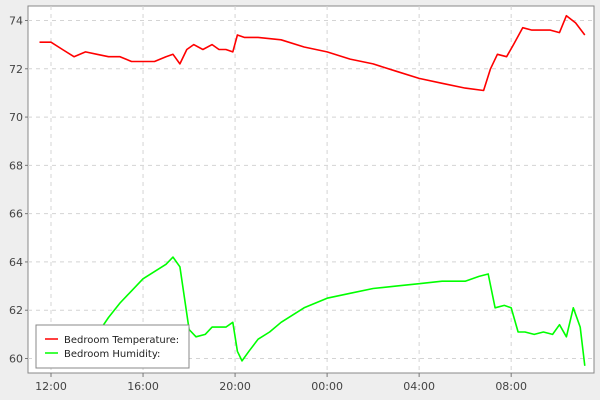 The height and width of the screenshot is (400, 600). Describe the element at coordinates (16, 117) in the screenshot. I see `y-tick-label: 70` at that location.